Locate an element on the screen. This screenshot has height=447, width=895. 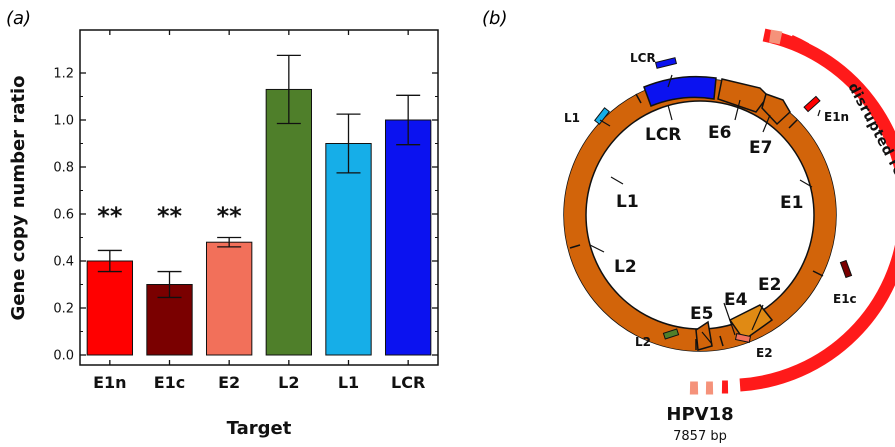
bar-e2 is located at coordinates (229, 298).